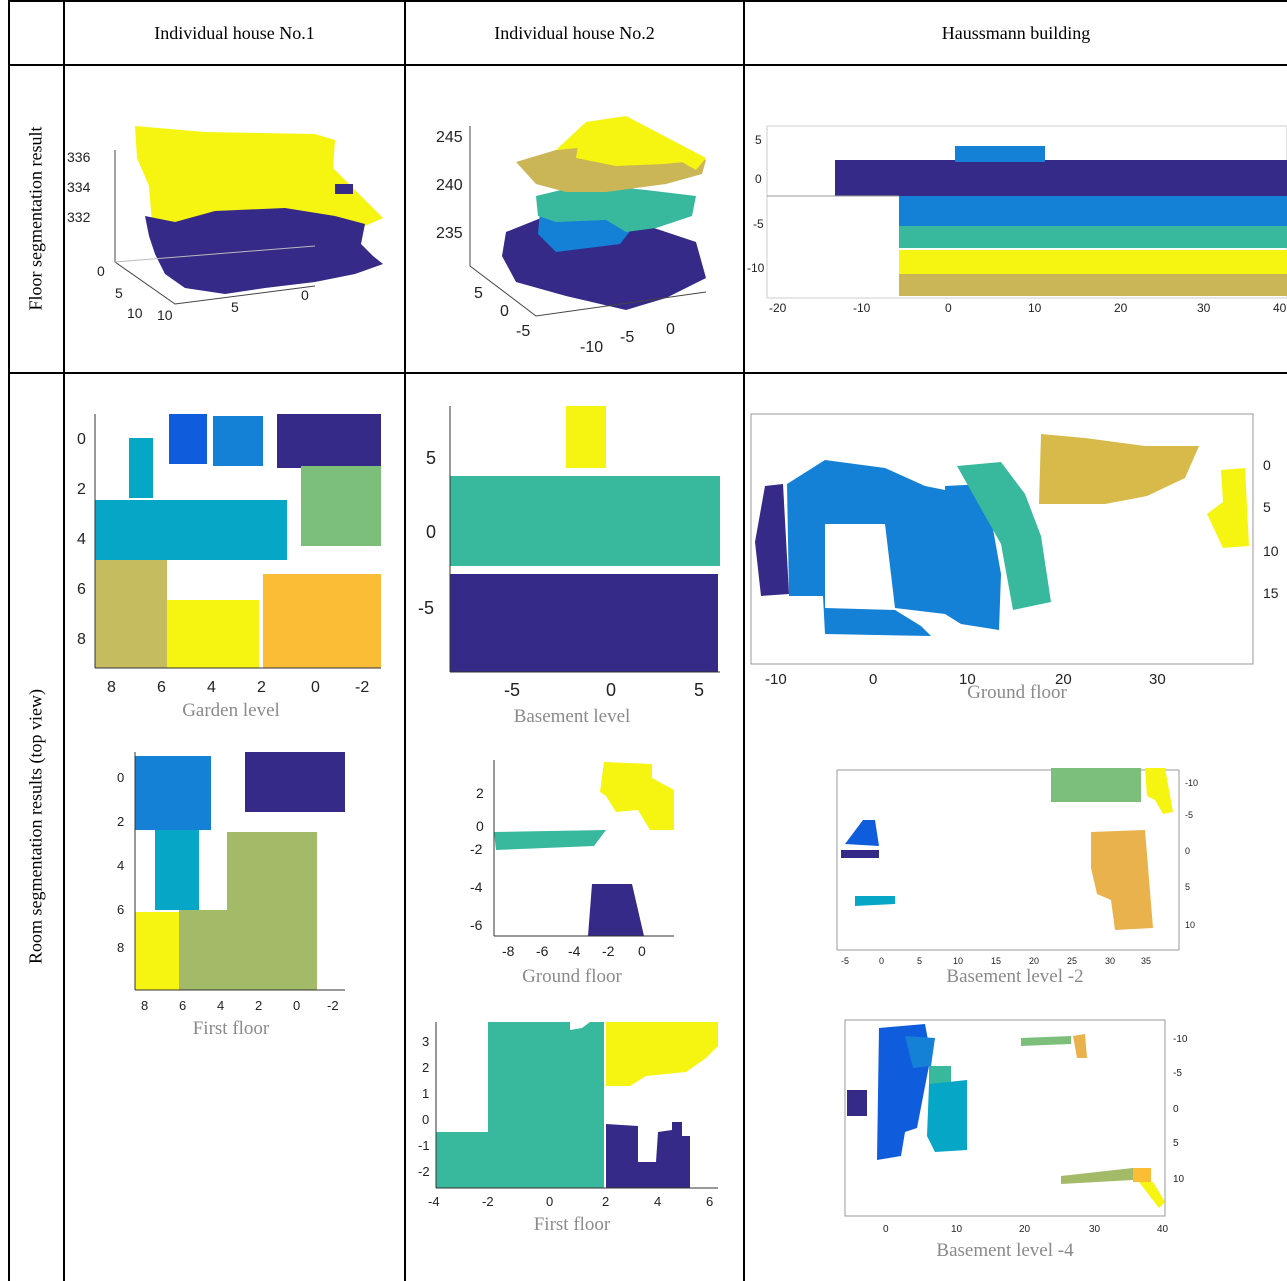 This screenshot has width=1287, height=1281. What do you see at coordinates (657, 1201) in the screenshot?
I see `h2-first-xtick: 4` at bounding box center [657, 1201].